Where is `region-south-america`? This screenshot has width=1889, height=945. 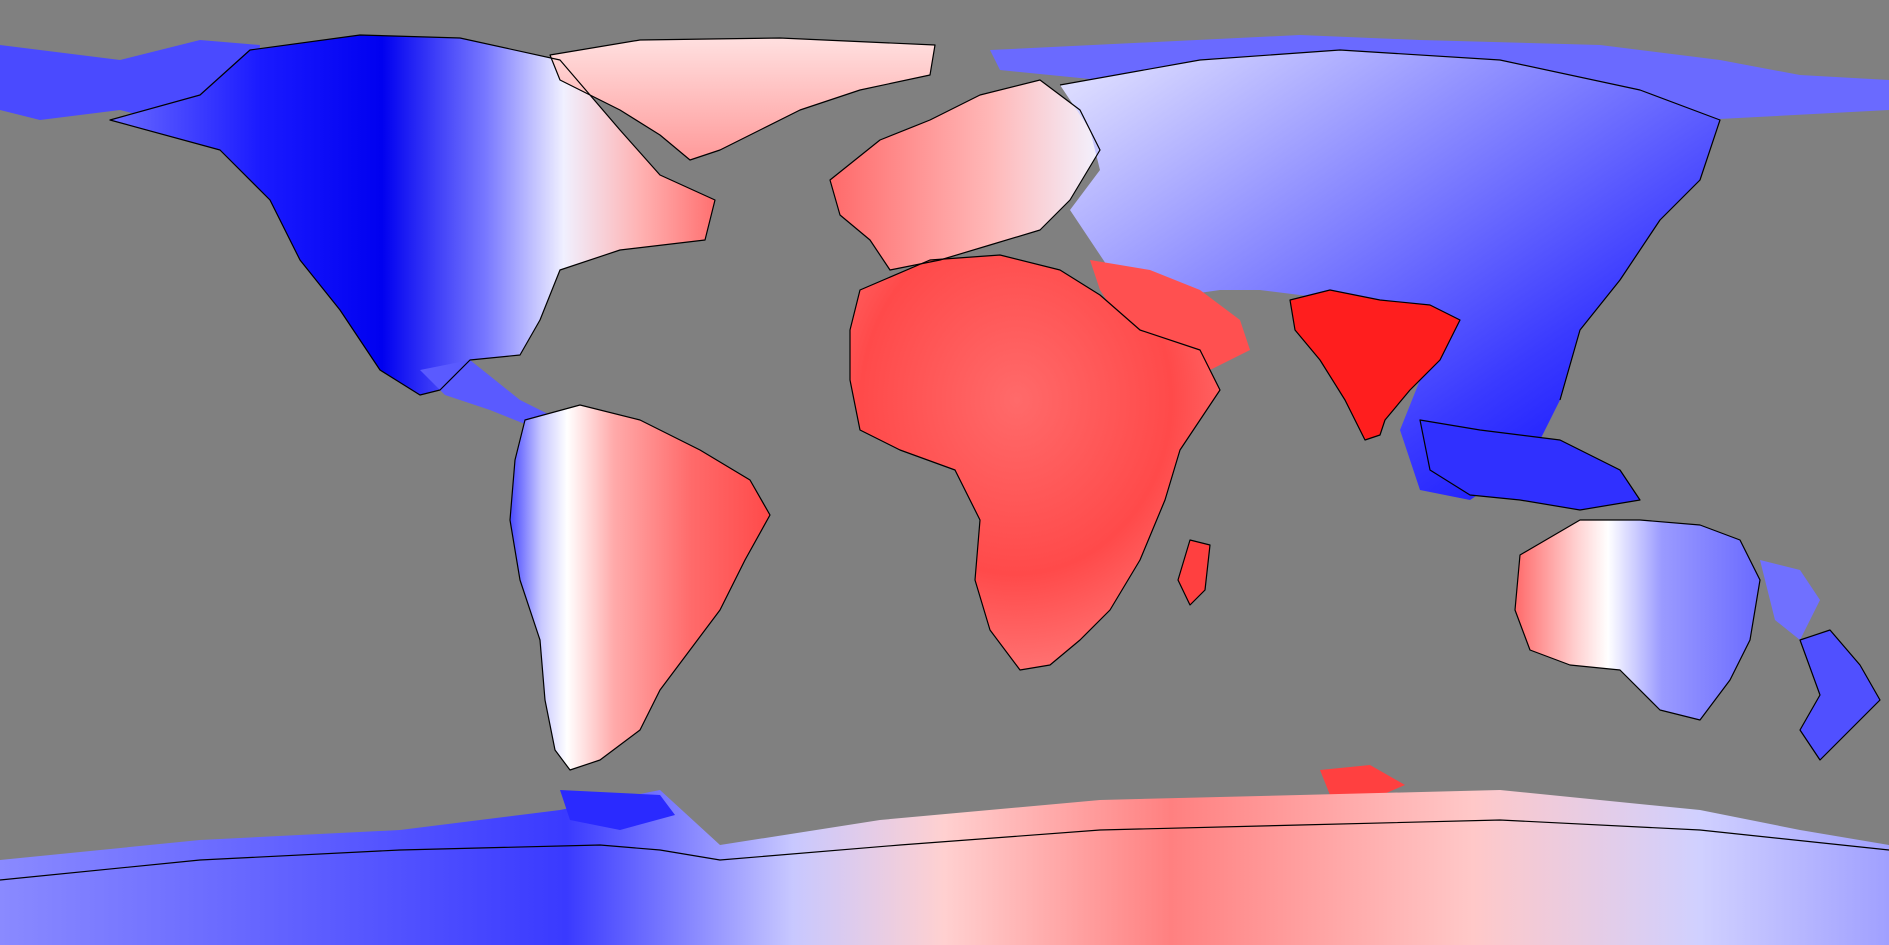
region-south-america is located at coordinates (640, 587).